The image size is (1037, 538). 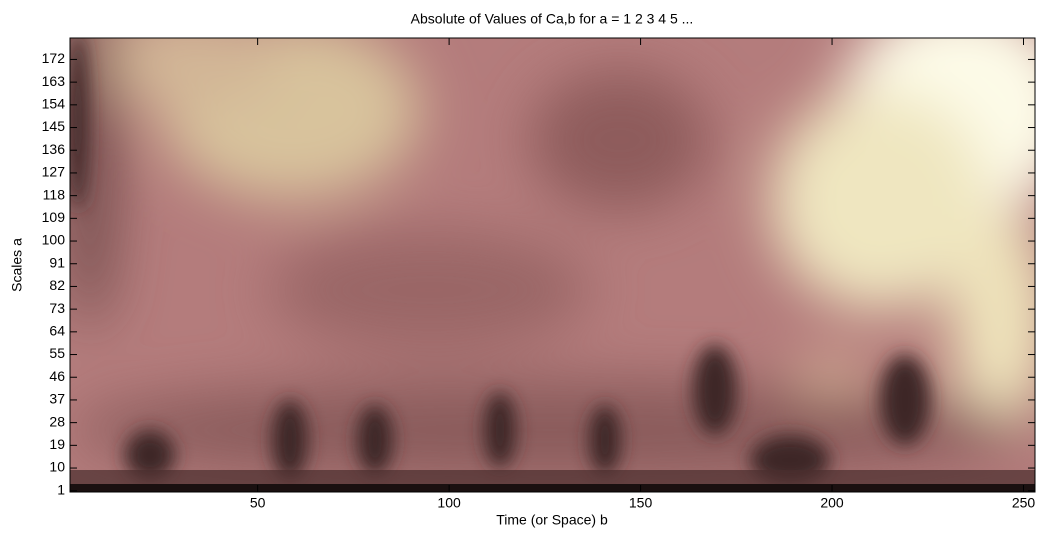 I want to click on y-tick-label: 1, so click(x=61, y=489).